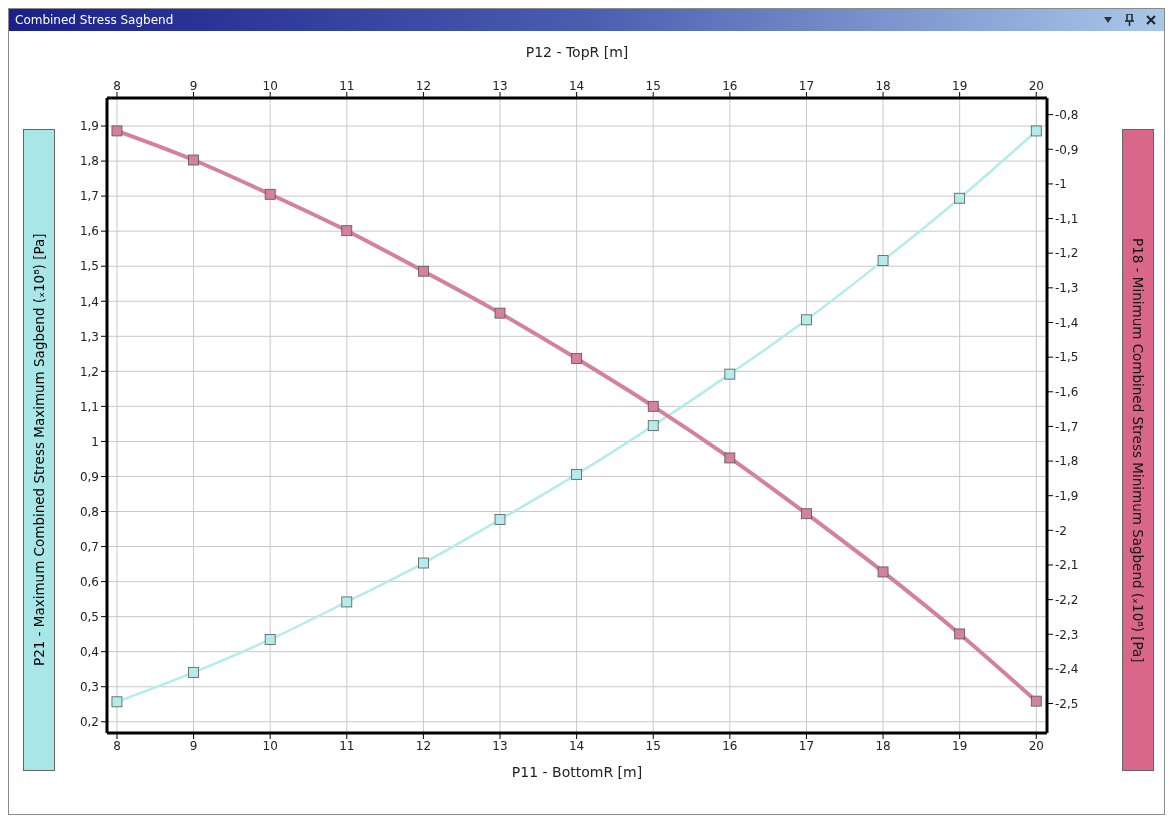 The height and width of the screenshot is (821, 1171). Describe the element at coordinates (270, 745) in the screenshot. I see `x2-tick-label: 10` at that location.